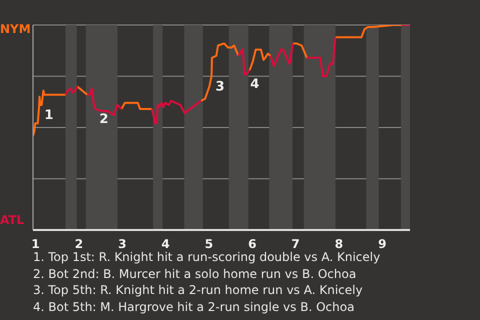 This screenshot has height=320, width=480. I want to click on x-tick-label: 6, so click(252, 244).